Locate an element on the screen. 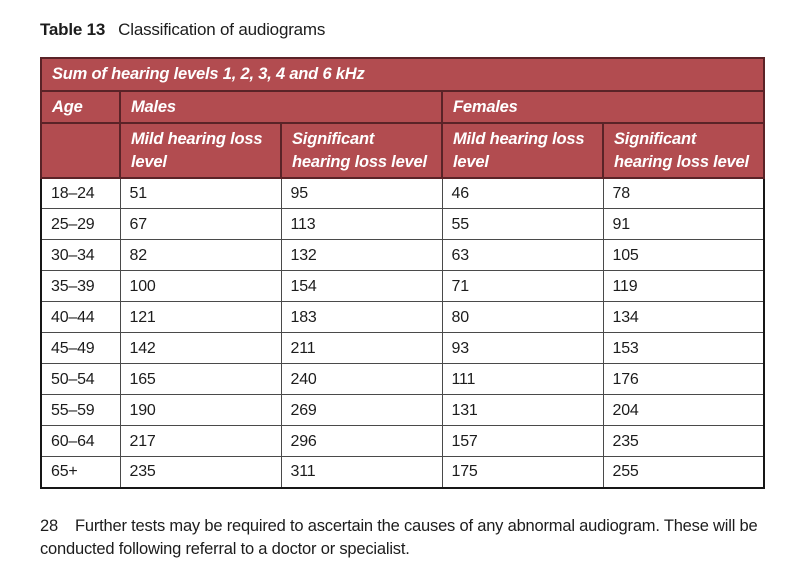 Image resolution: width=804 pixels, height=562 pixels. footnote-number: 28 is located at coordinates (49, 525).